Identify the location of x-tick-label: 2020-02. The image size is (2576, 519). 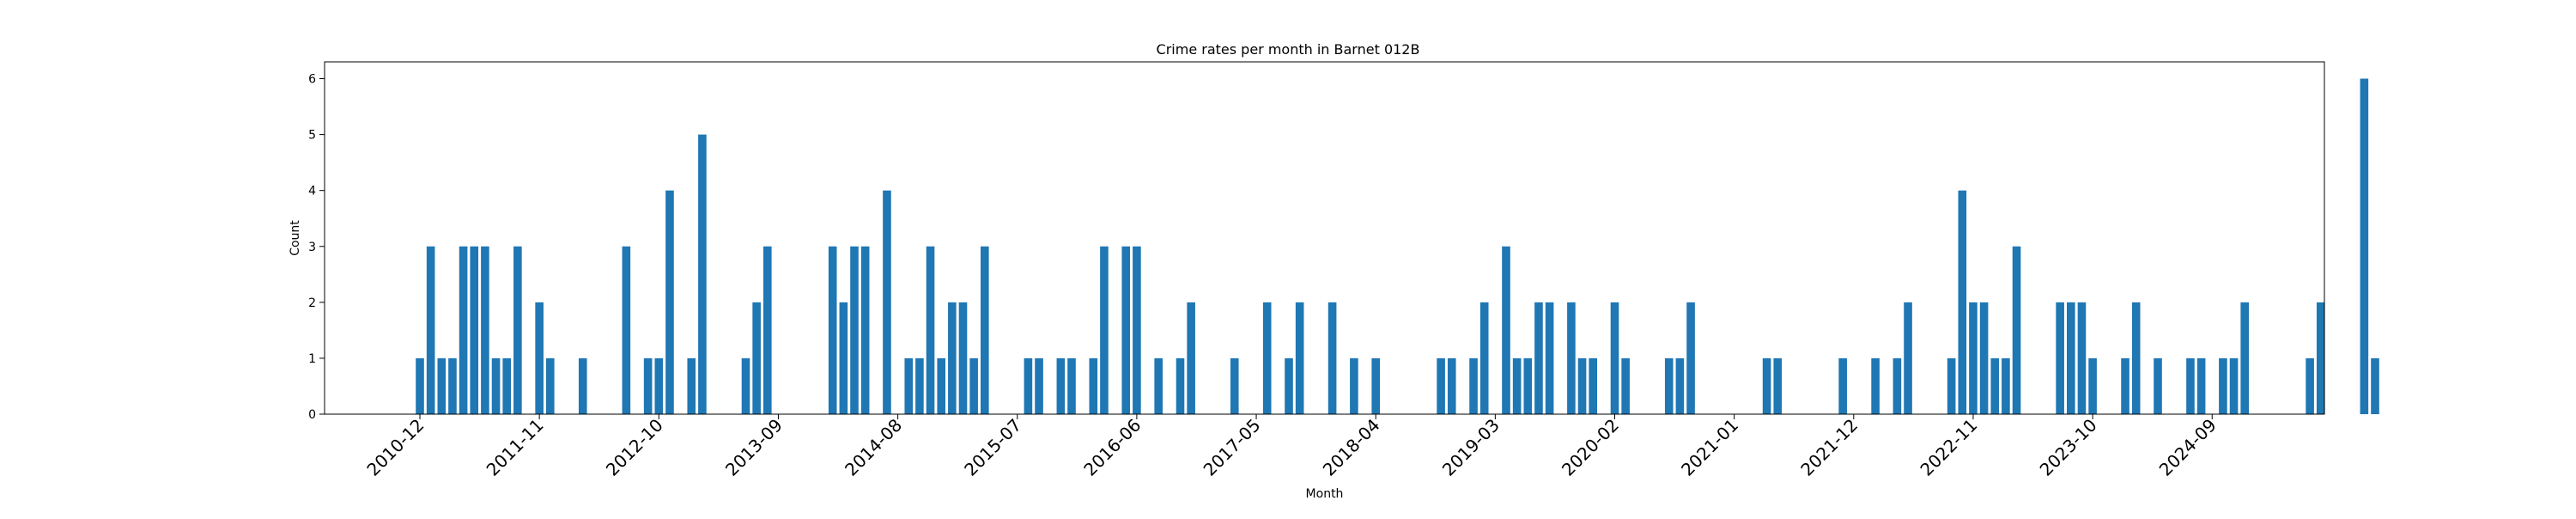
(1590, 447).